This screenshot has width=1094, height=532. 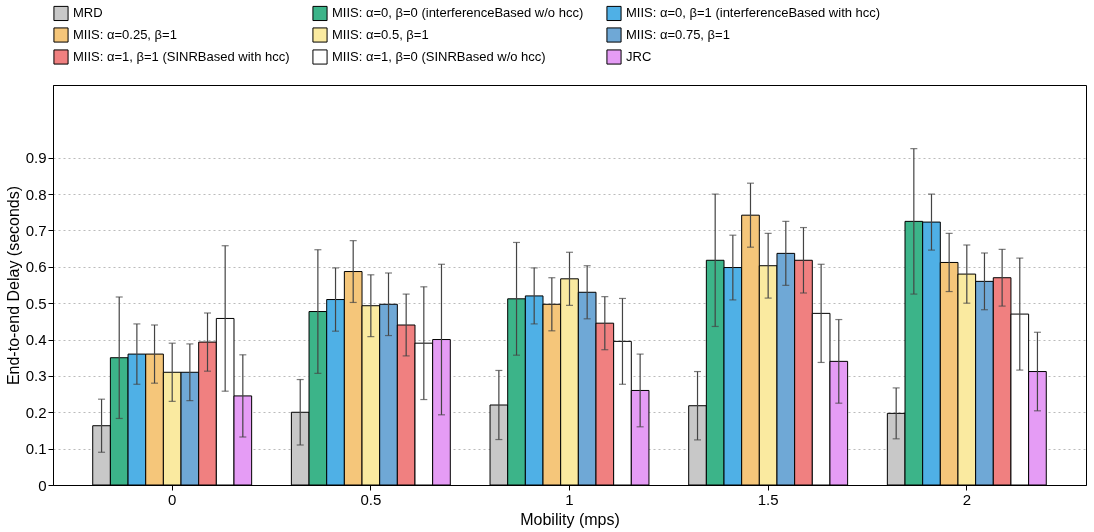 I want to click on y-tick-label: 0.9, so click(x=36, y=158).